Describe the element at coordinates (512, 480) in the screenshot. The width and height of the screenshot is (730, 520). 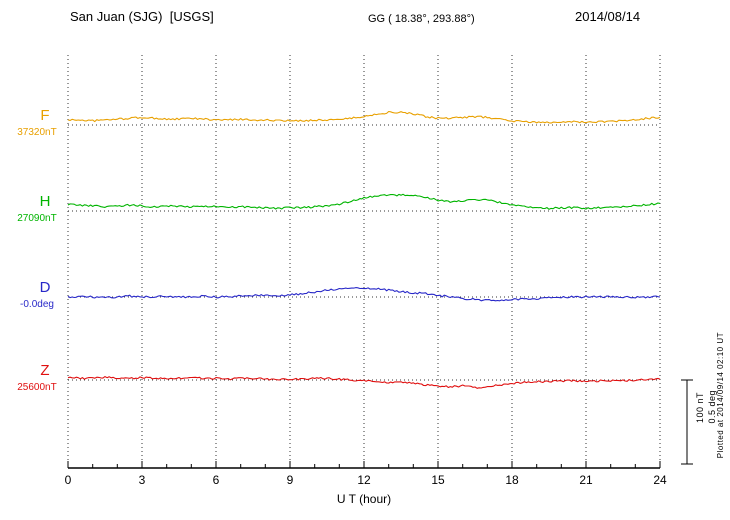
I see `x-tick-18: 18` at that location.